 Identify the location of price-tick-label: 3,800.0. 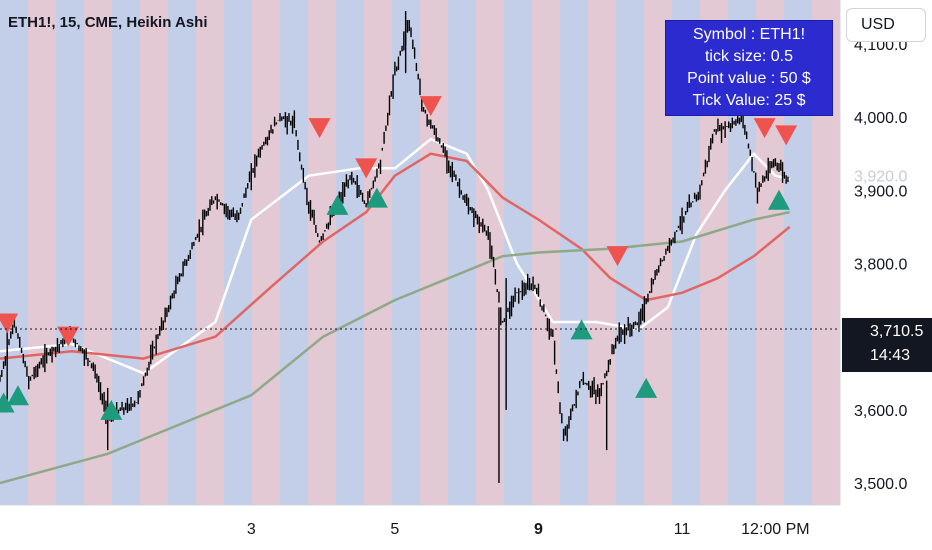
(880, 264).